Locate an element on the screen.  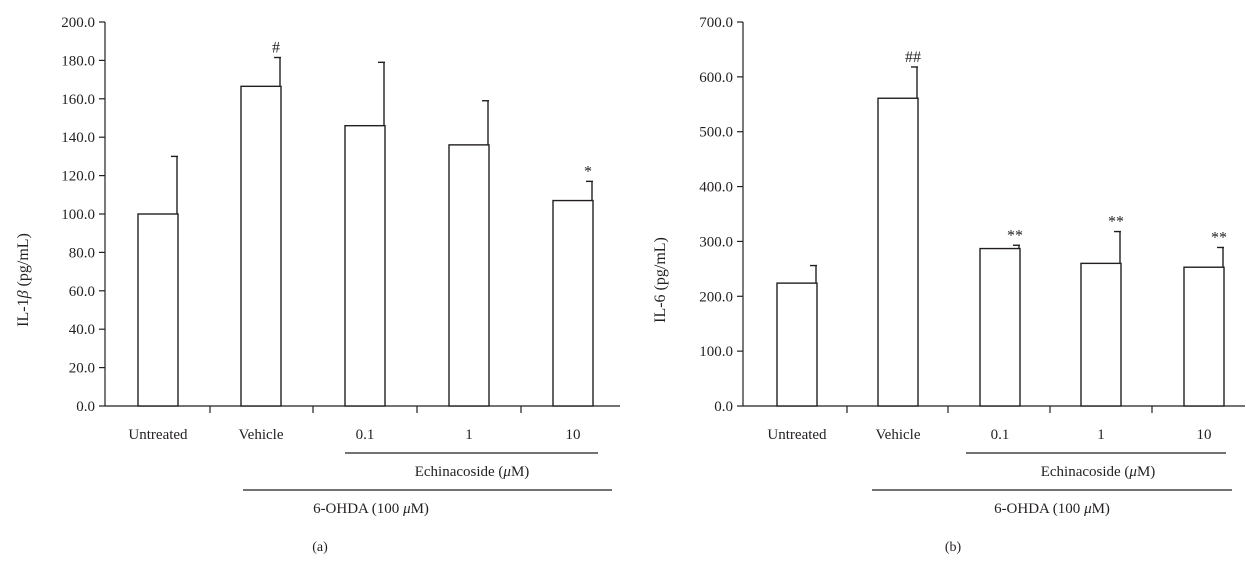
y-tick-label: 120.0 is located at coordinates (78, 177).